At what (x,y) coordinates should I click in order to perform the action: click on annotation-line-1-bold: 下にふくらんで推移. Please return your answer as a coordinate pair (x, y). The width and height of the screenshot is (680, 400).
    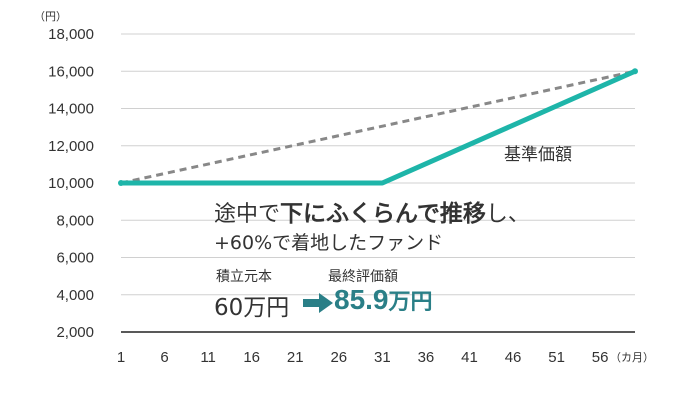
    Looking at the image, I should click on (383, 214).